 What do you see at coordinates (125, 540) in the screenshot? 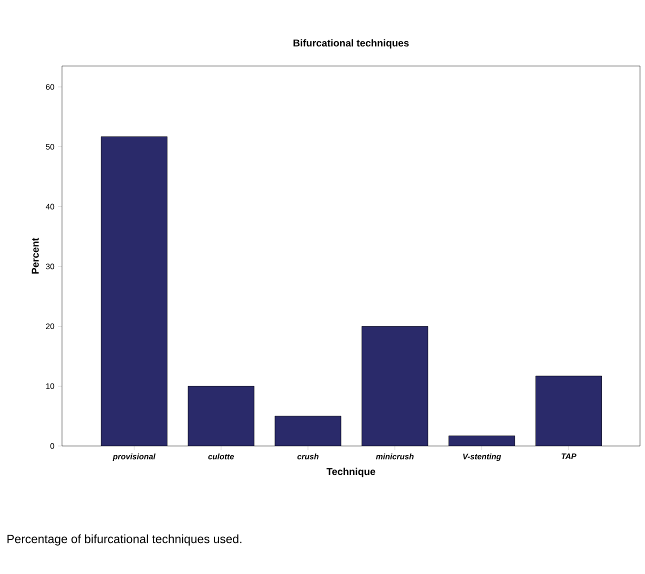
I see `text: Percentage of bifurcational techniques used.` at bounding box center [125, 540].